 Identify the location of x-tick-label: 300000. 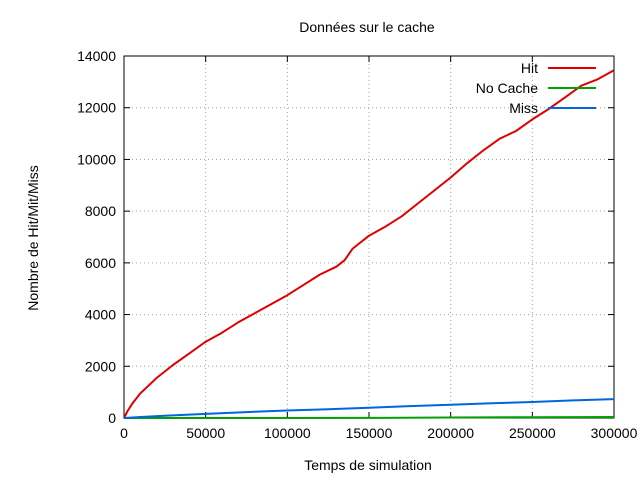
(614, 433).